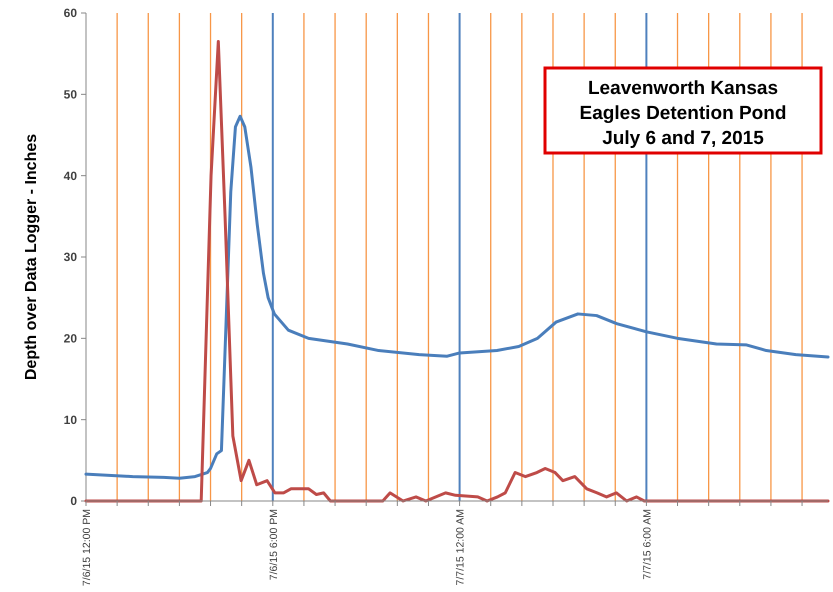 Image resolution: width=833 pixels, height=592 pixels. Describe the element at coordinates (71, 95) in the screenshot. I see `y-tick-label: 50` at that location.